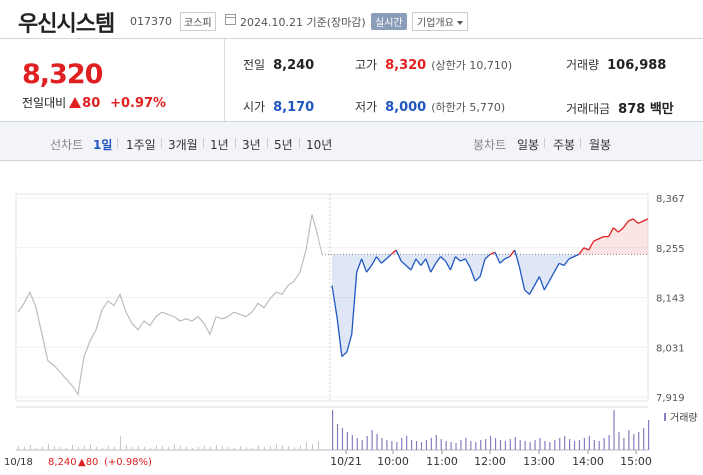  I want to click on y-axis-ticks: 7,919 8,031 8,143 8,255 8,367, so click(670, 299).